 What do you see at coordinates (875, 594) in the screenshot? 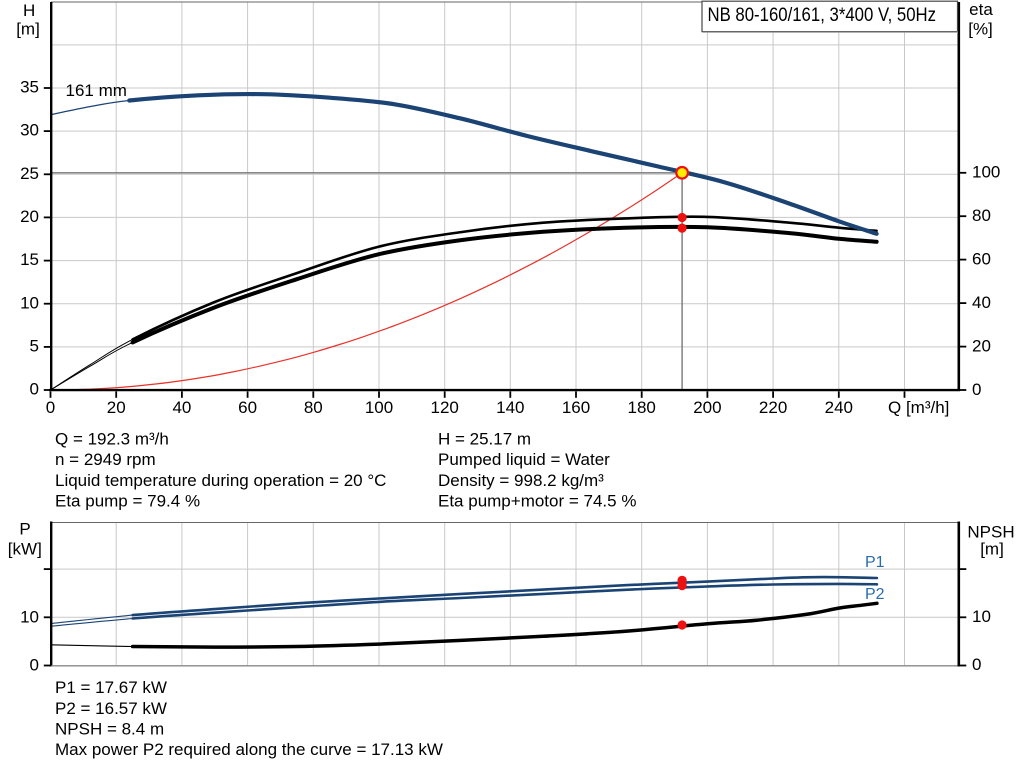
I see `svg-text: P2` at bounding box center [875, 594].